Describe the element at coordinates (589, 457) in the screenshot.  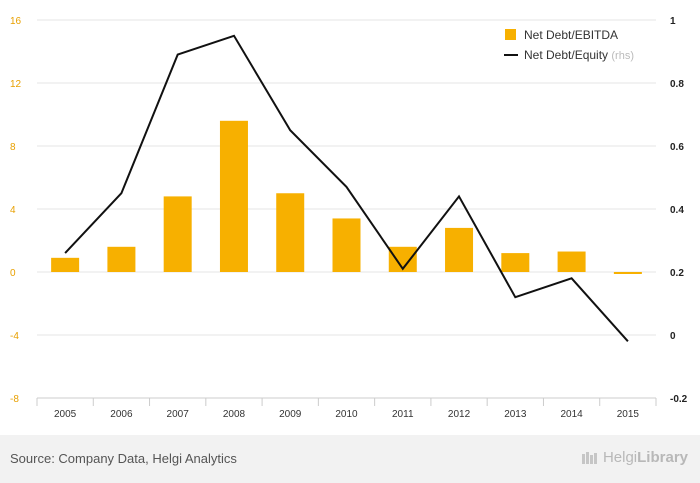
I see `library-icon` at that location.